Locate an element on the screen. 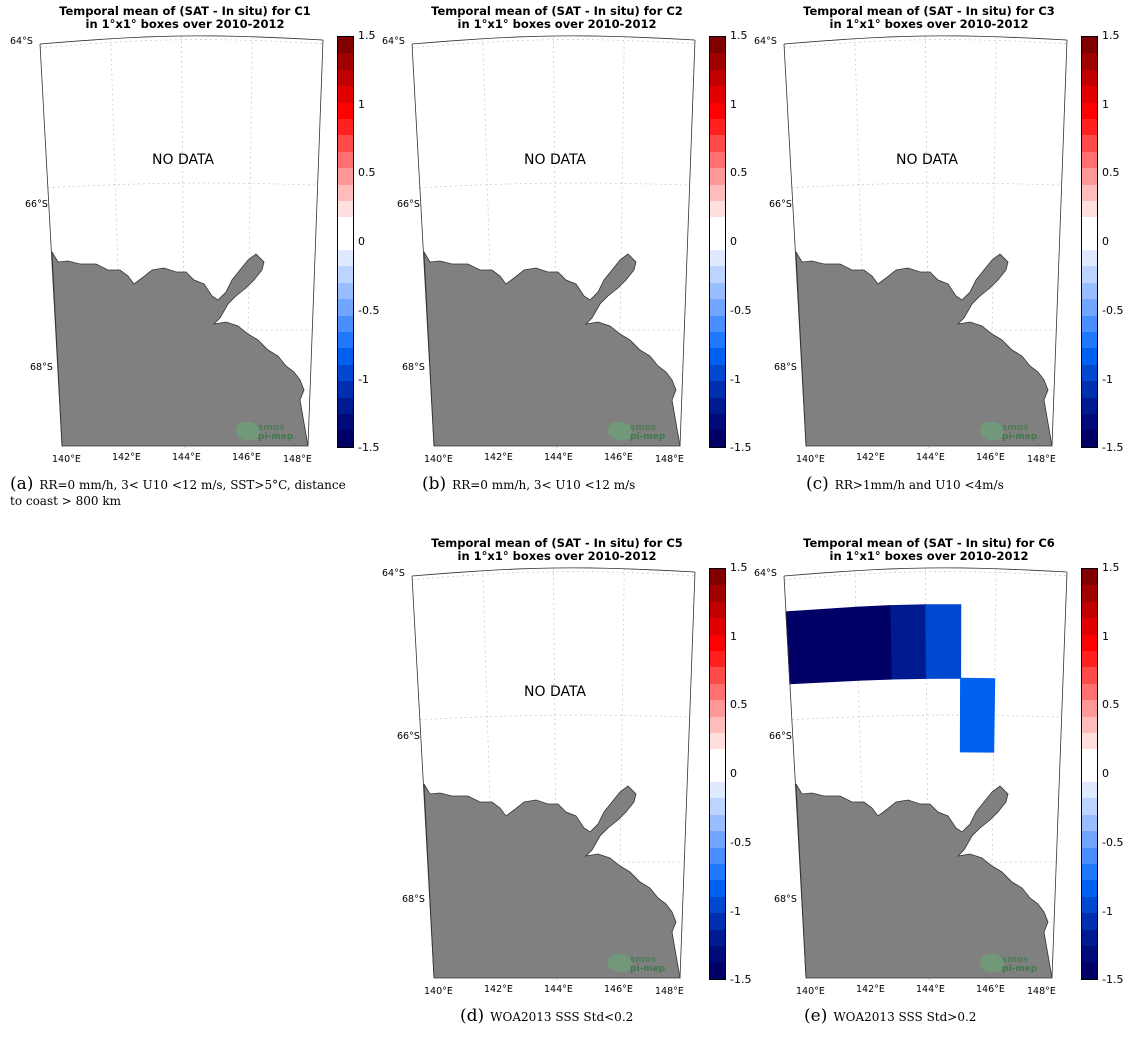 This screenshot has width=1129, height=1038. colorbar-tick-label: 0.5 is located at coordinates (367, 173).